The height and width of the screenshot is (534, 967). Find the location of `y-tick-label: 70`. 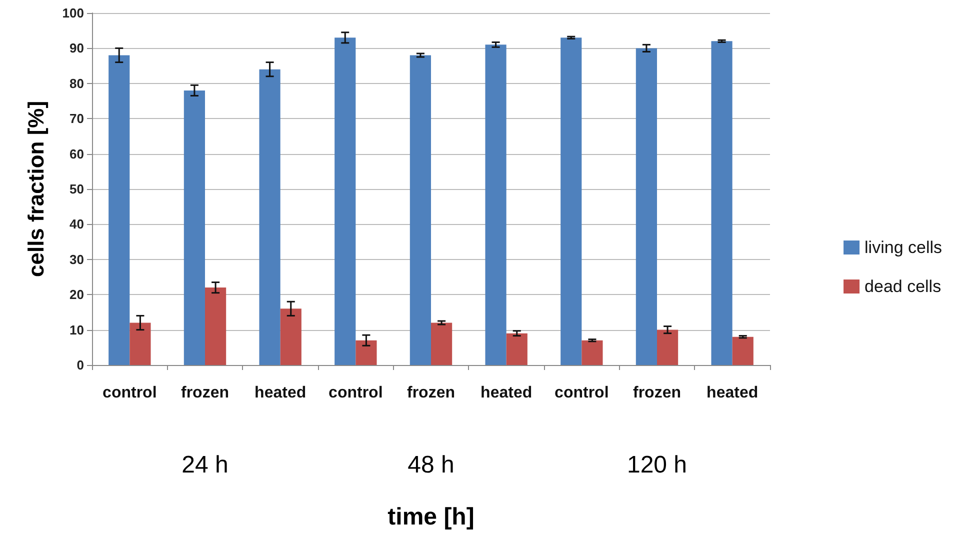

y-tick-label: 70 is located at coordinates (77, 118).